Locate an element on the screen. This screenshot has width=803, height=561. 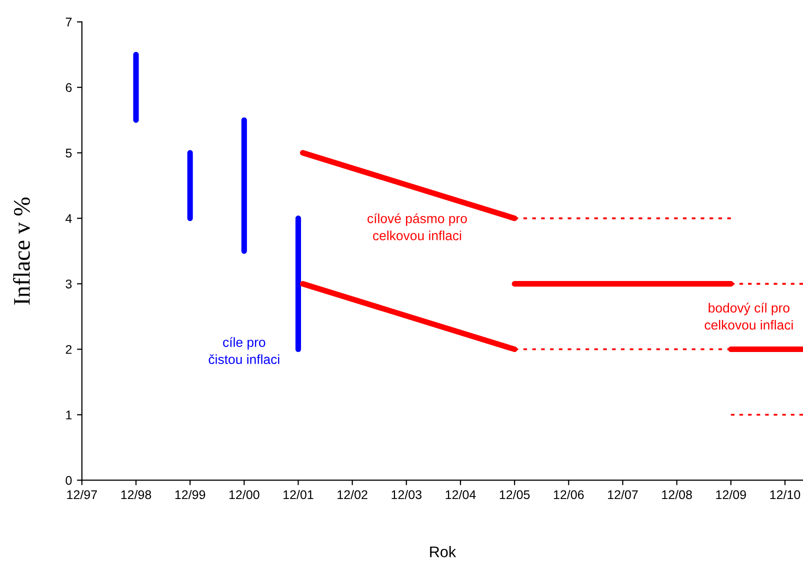
x-tick-label: 12/08 is located at coordinates (677, 495).